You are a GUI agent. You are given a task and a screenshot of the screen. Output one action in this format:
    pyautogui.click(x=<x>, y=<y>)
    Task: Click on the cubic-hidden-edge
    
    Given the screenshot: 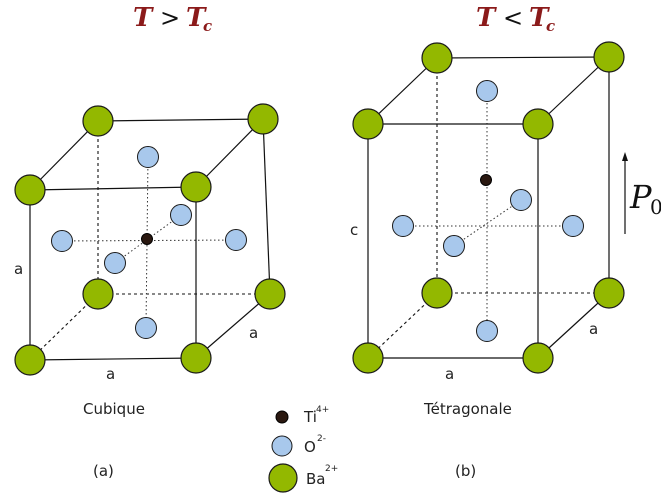 What is the action you would take?
    pyautogui.click(x=64, y=327)
    